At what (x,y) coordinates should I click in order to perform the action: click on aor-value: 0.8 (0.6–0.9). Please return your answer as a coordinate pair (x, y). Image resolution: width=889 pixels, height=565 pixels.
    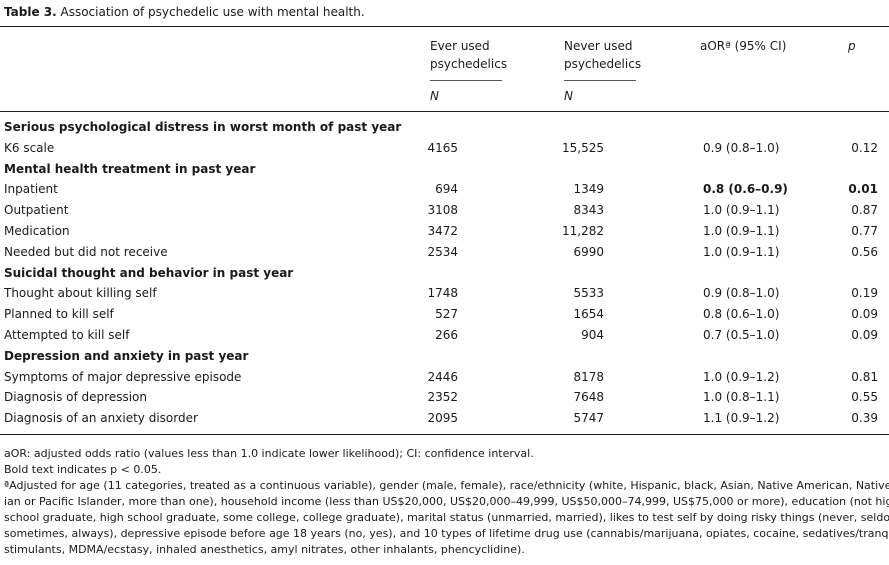
    Looking at the image, I should click on (745, 189).